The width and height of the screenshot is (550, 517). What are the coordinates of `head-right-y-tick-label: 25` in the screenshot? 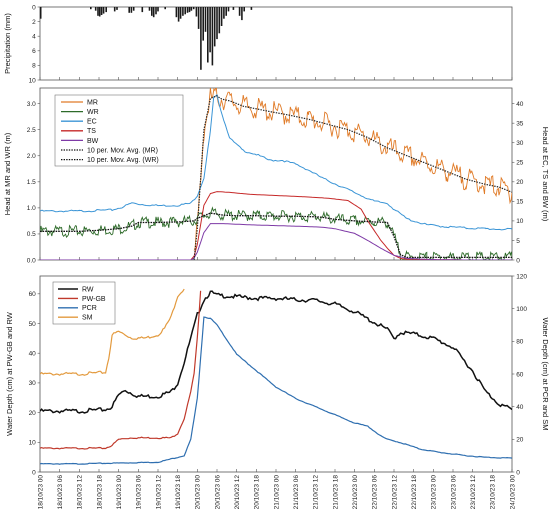 It's located at (520, 163).